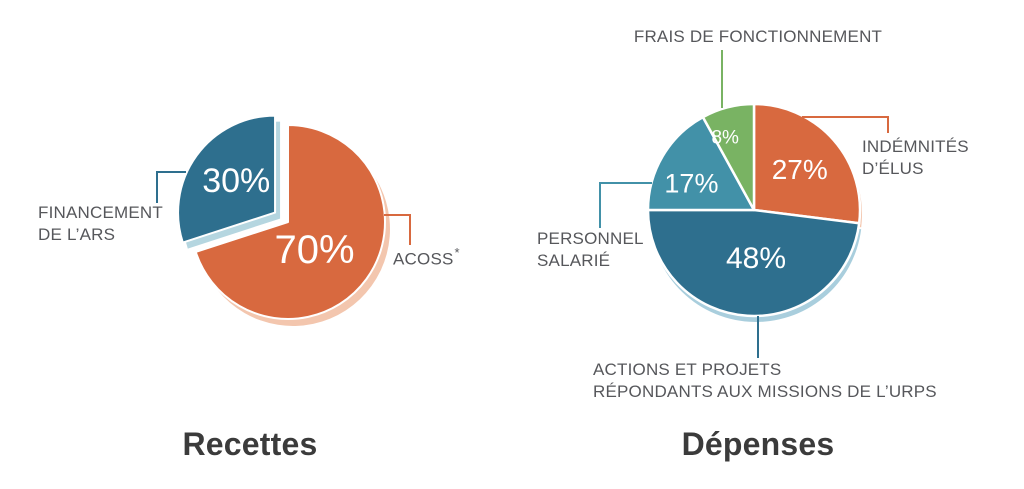  I want to click on pie-slice-personnel-salari, so click(701, 163).